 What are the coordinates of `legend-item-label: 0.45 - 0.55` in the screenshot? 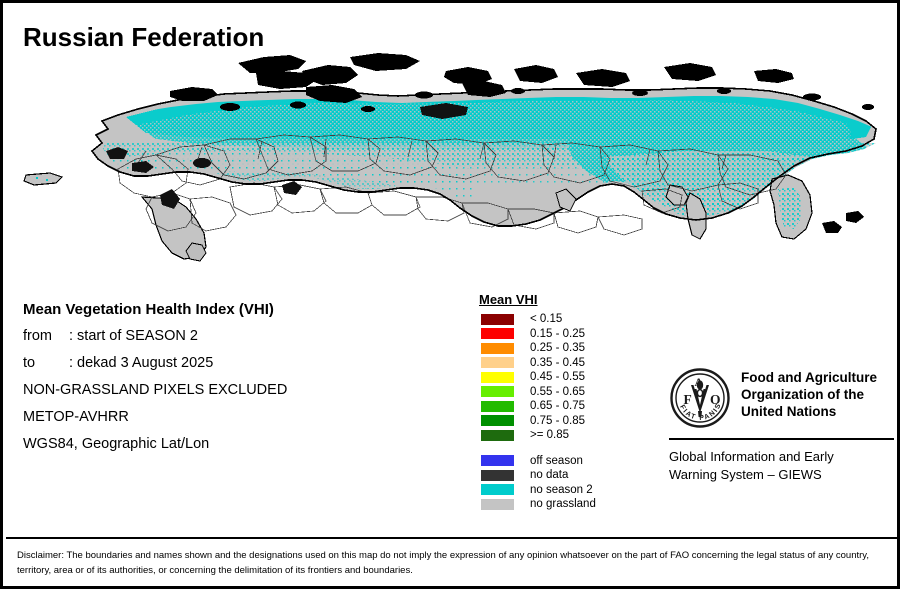 It's located at (557, 377).